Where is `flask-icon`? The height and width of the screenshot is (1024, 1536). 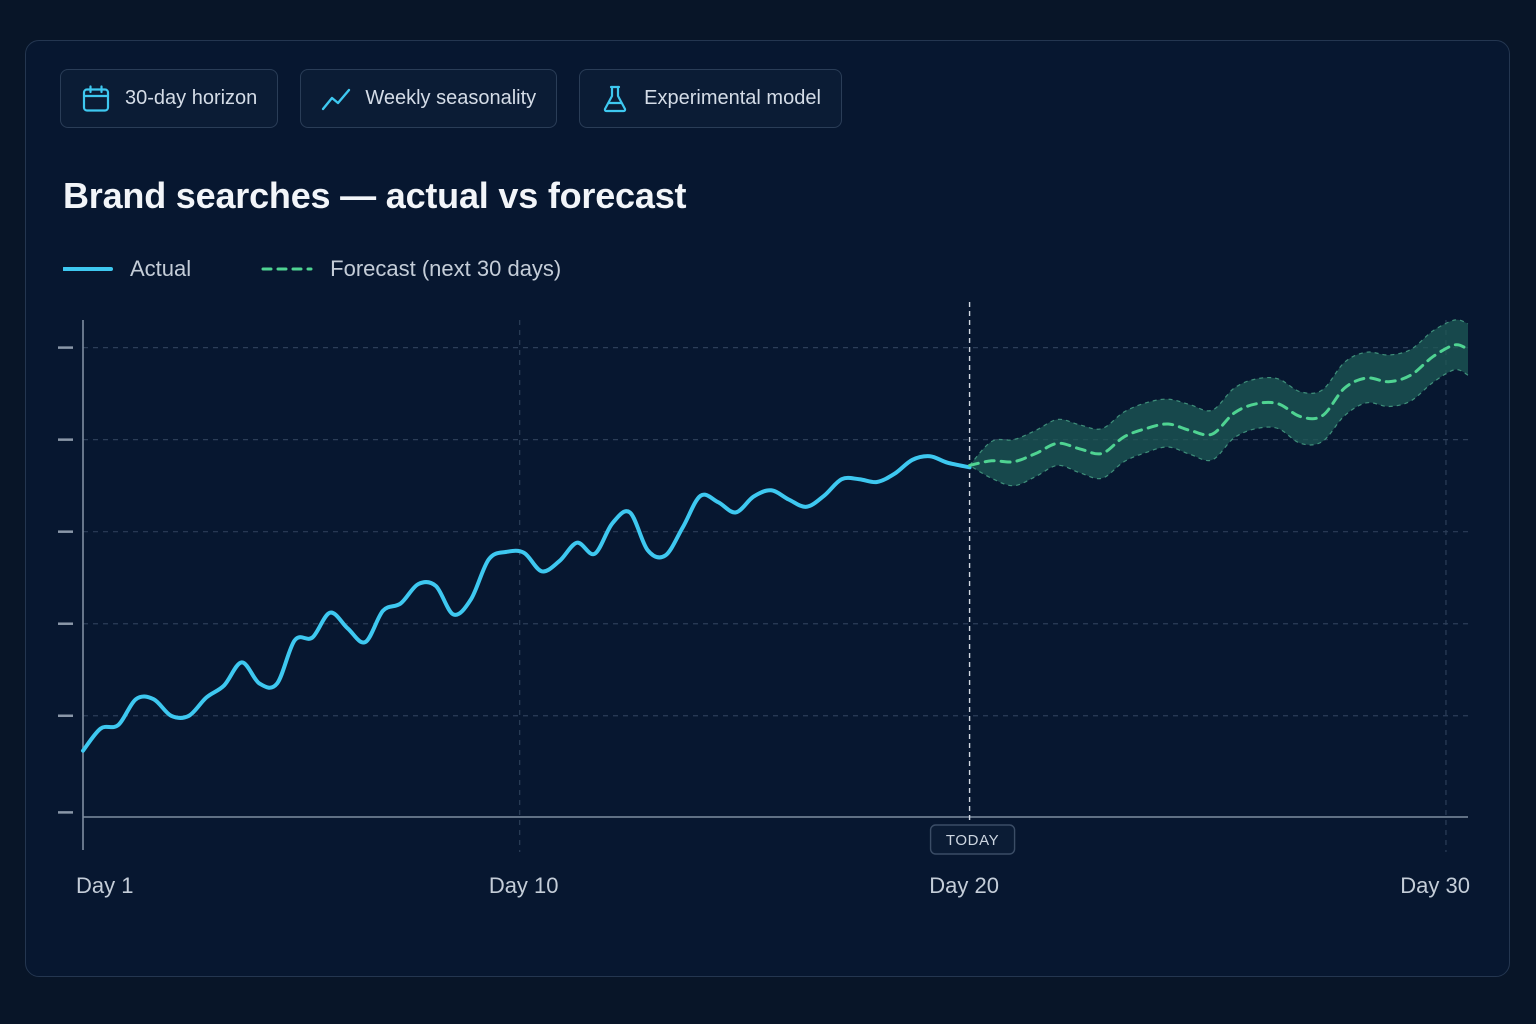
flask-icon is located at coordinates (615, 99).